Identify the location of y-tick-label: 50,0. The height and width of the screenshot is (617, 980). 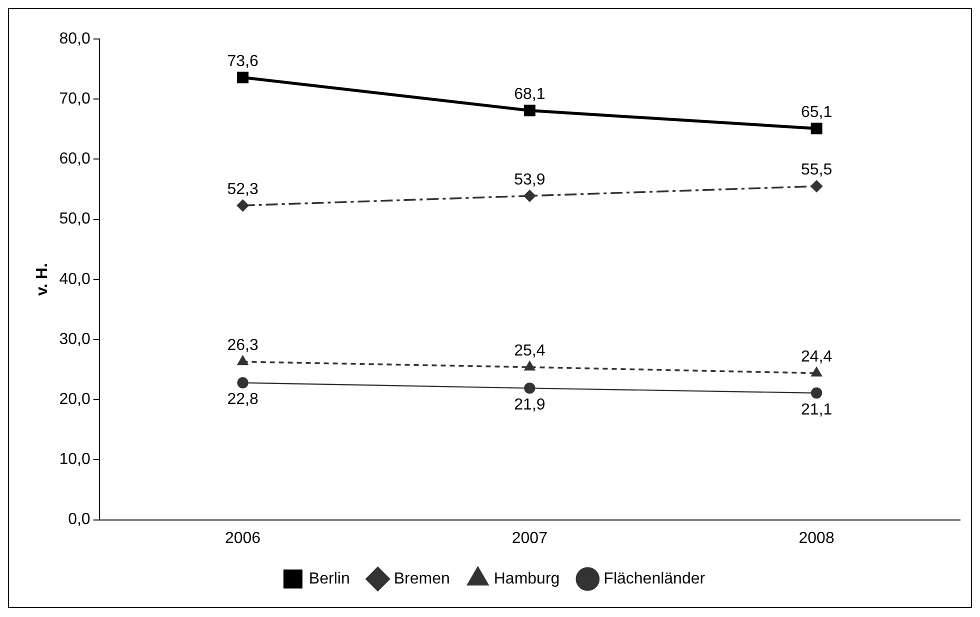
(74, 219).